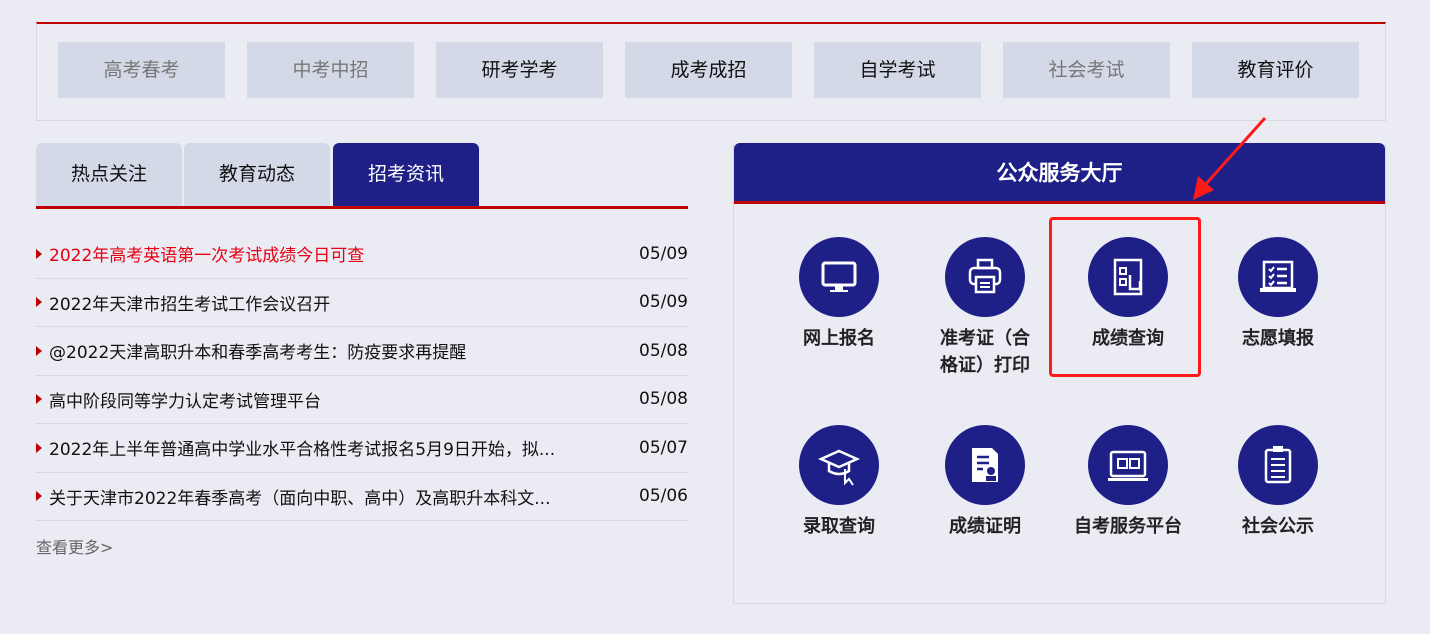 The width and height of the screenshot is (1430, 634). What do you see at coordinates (897, 70) in the screenshot?
I see `nav-zixue: 自学考试` at bounding box center [897, 70].